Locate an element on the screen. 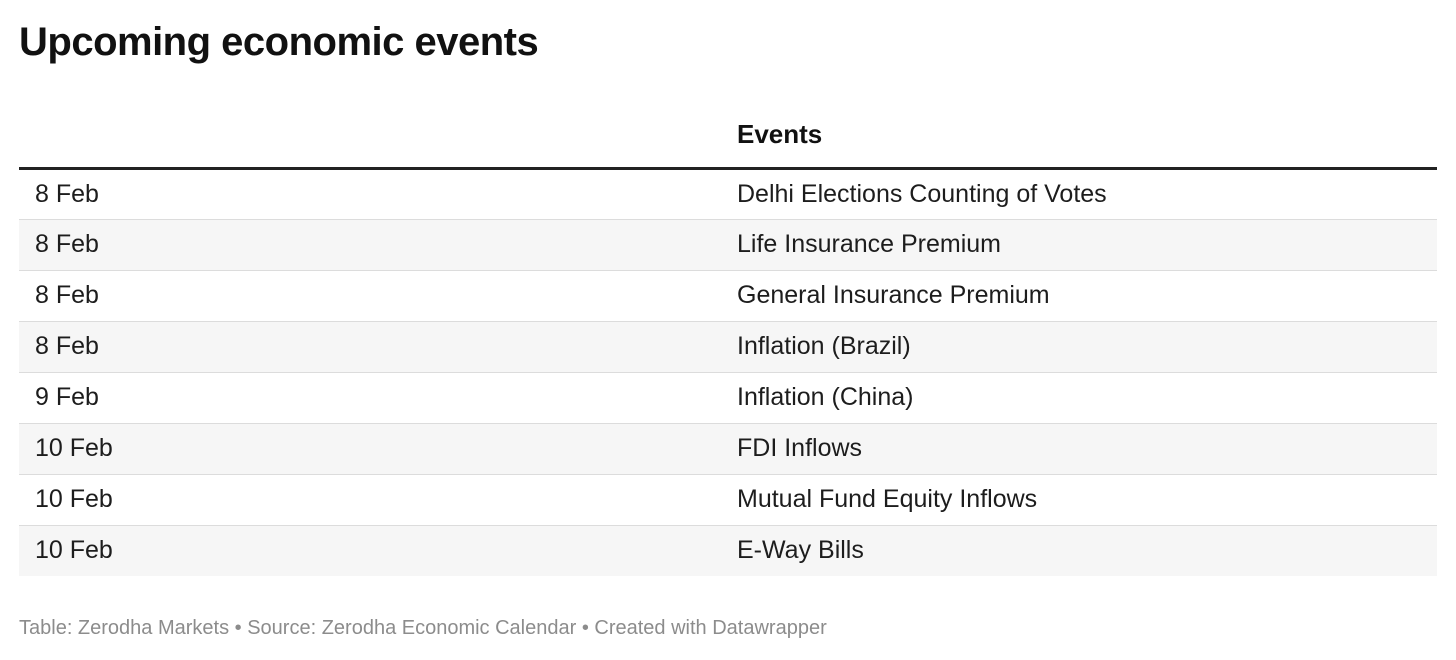 The image size is (1456, 660). event-cell: Mutual Fund Equity Inflows is located at coordinates (1079, 500).